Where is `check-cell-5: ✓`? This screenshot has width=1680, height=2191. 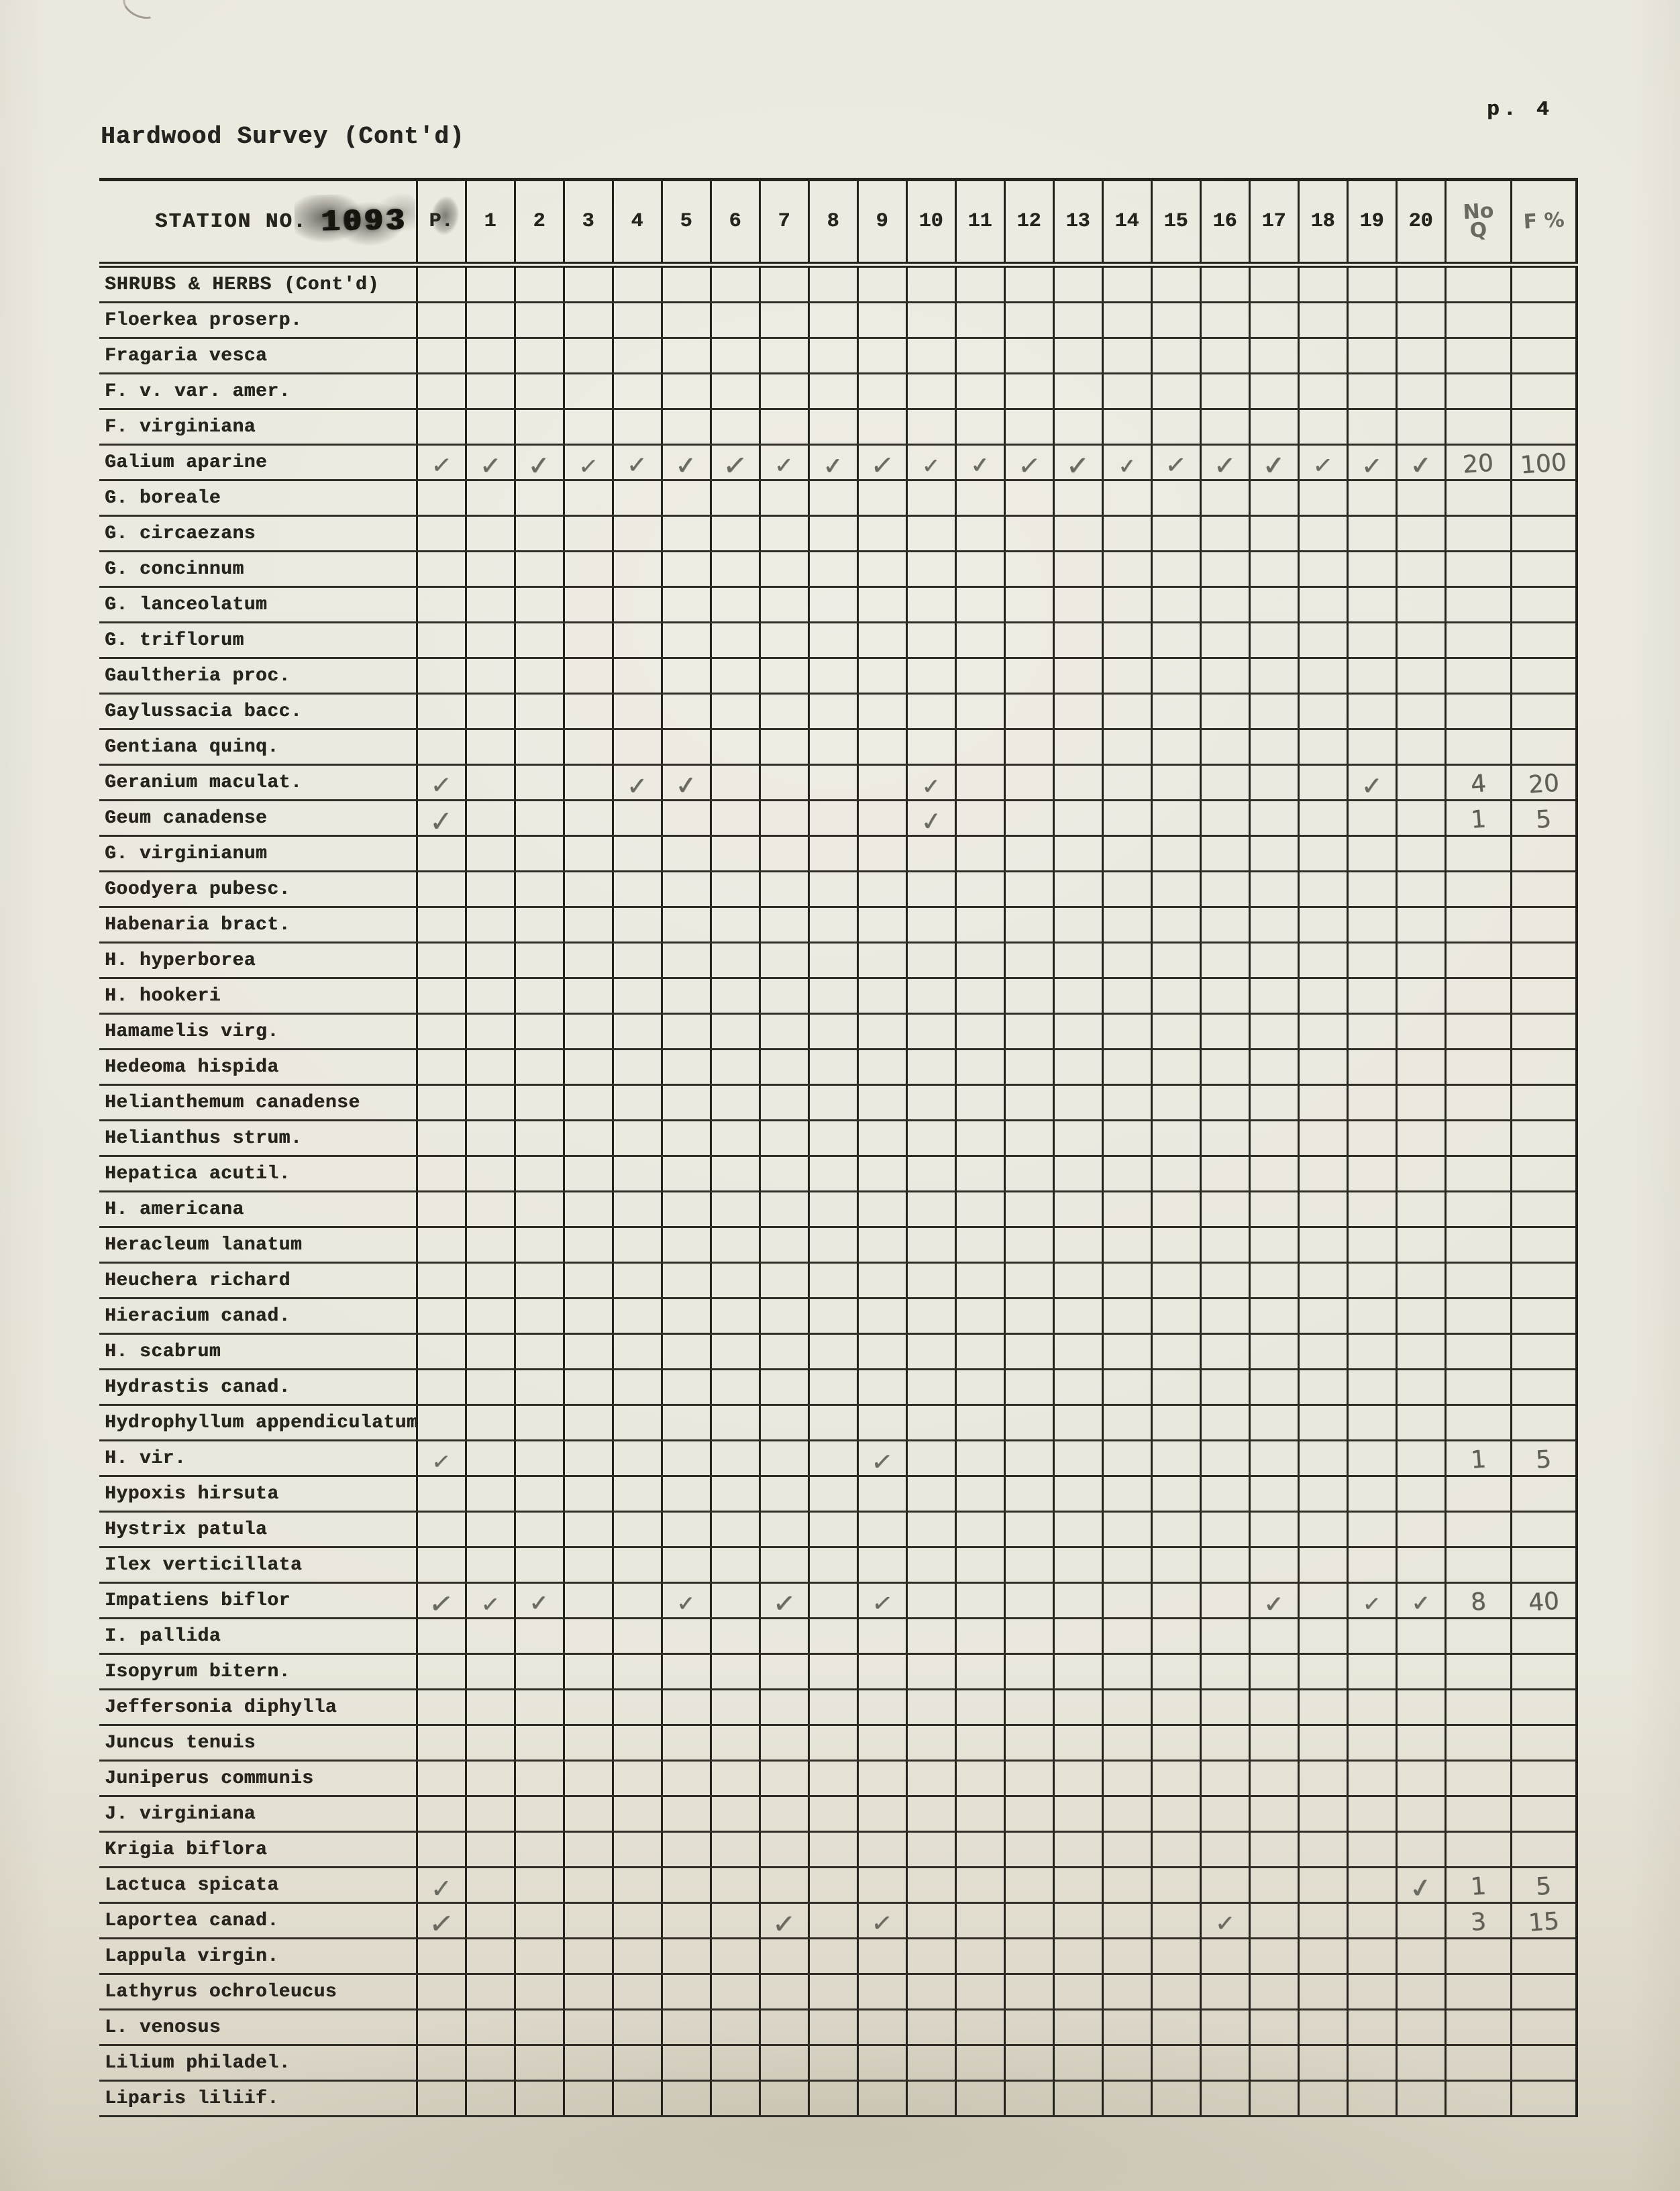 check-cell-5: ✓ is located at coordinates (686, 1600).